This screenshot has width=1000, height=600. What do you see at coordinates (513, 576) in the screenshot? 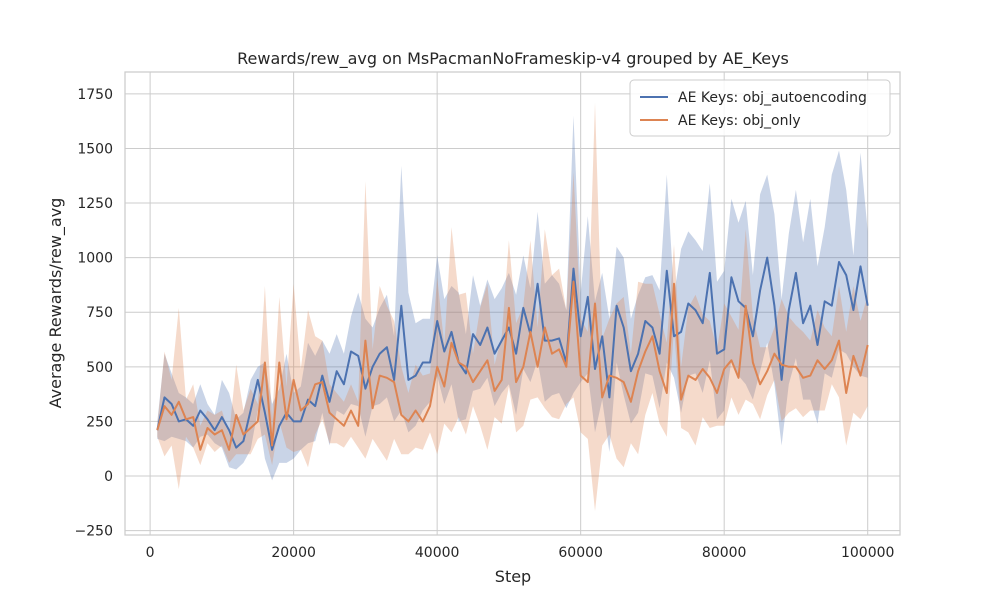
I see `x-axis-title: Step` at bounding box center [513, 576].